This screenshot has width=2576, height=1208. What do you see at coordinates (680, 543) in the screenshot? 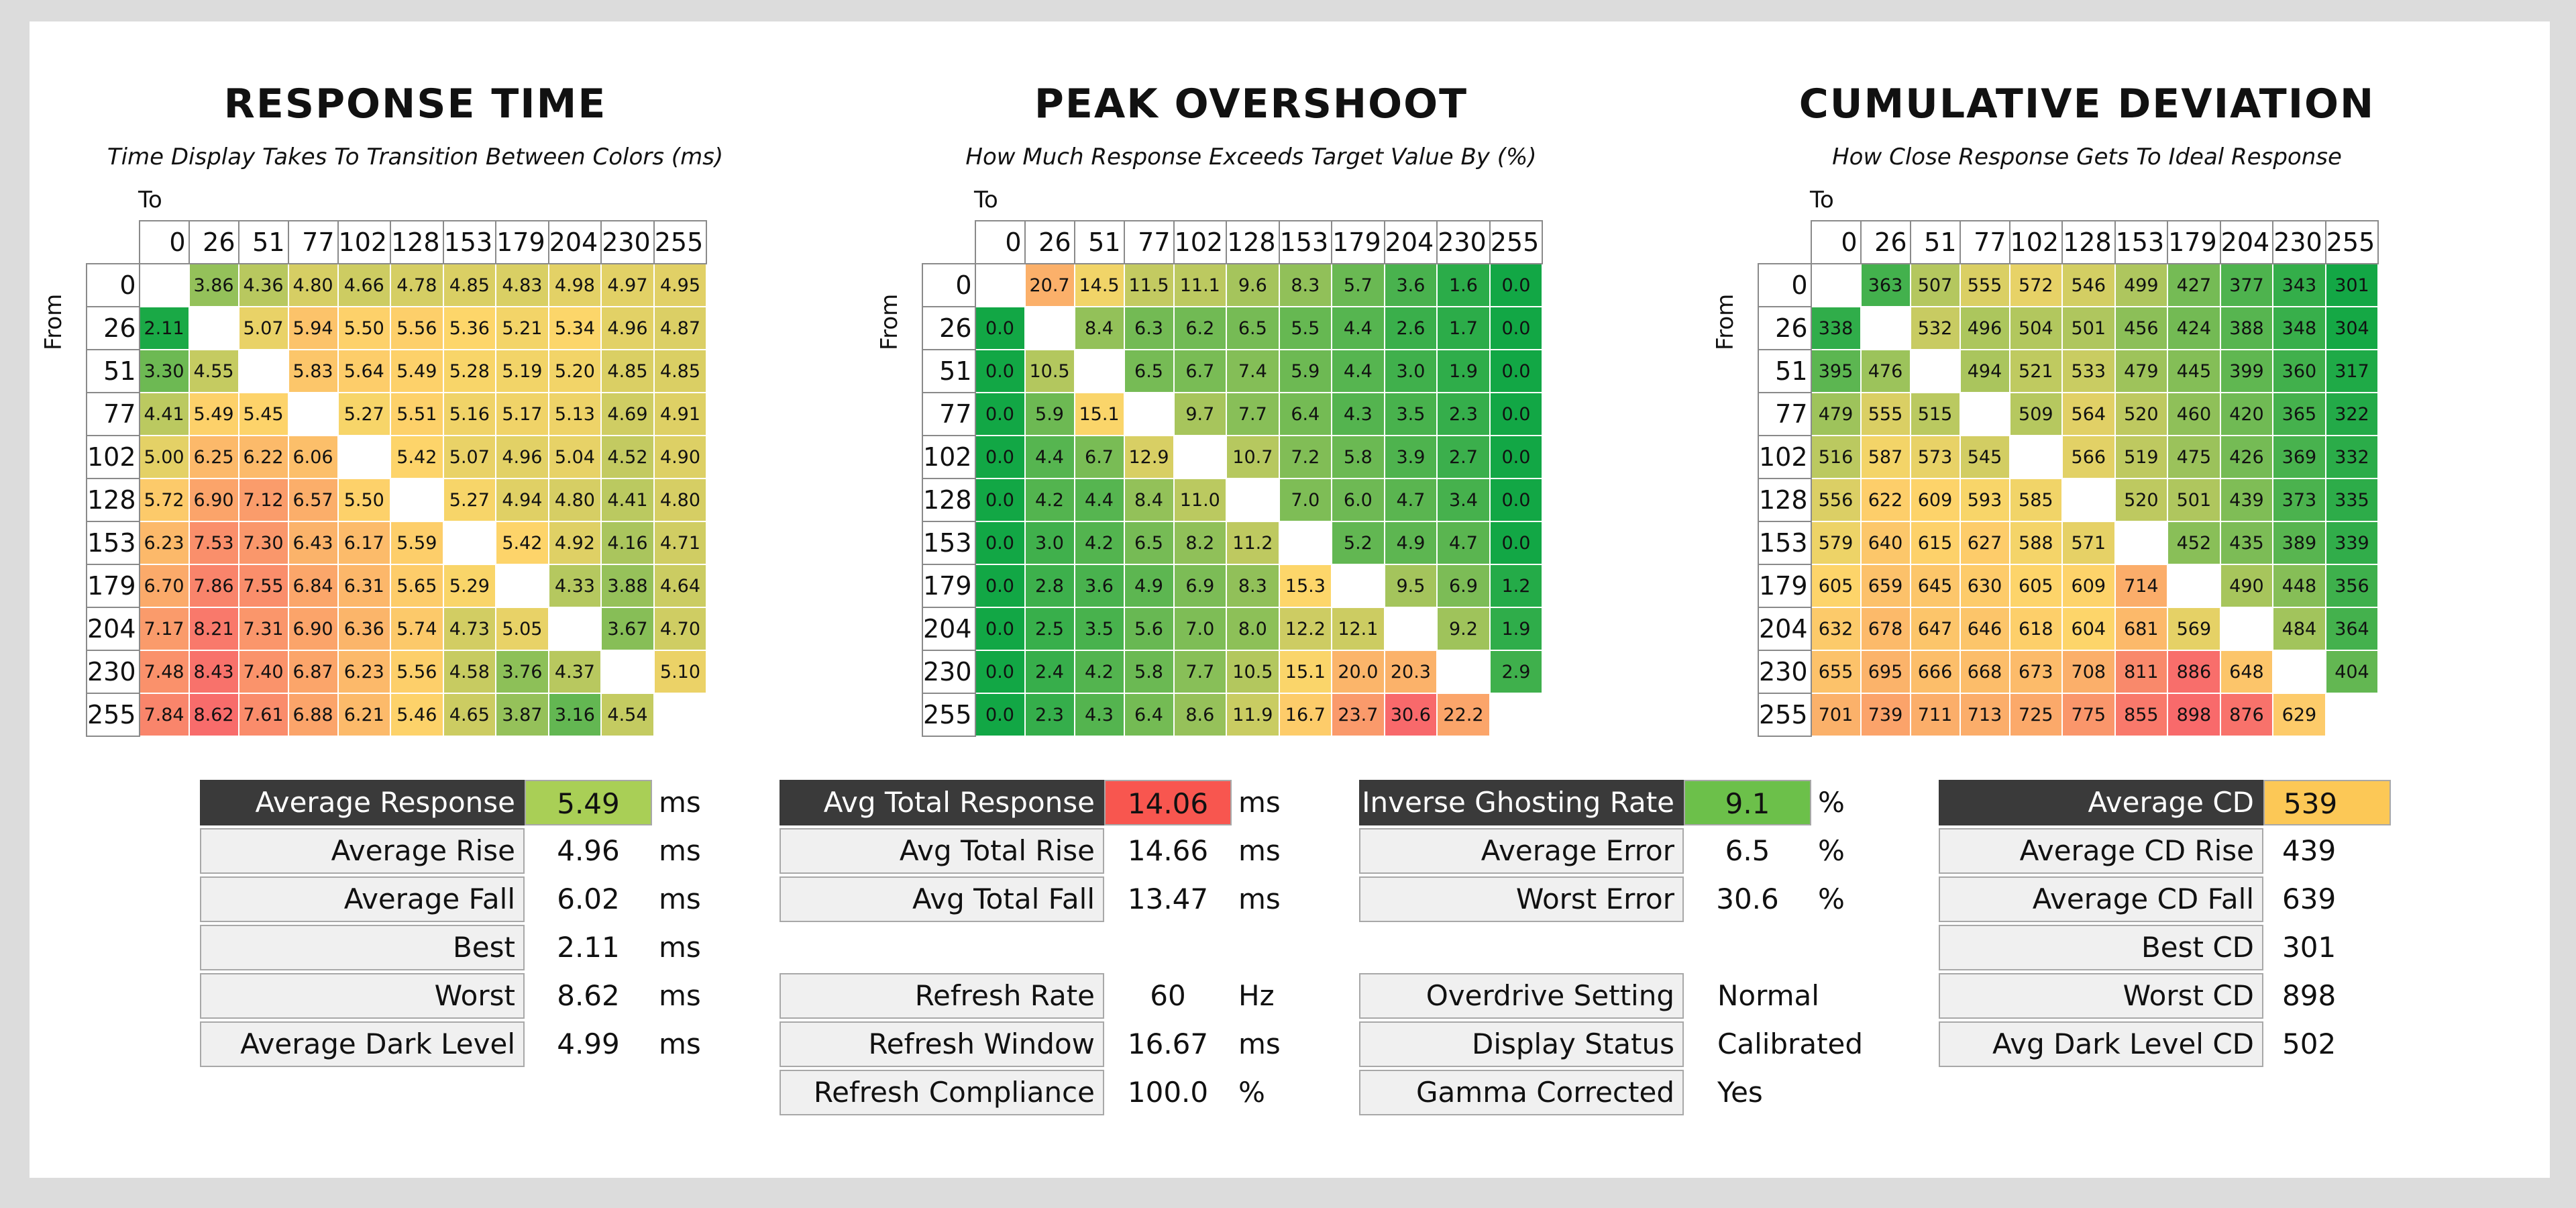
I see `heatmap-cell: 4.71` at bounding box center [680, 543].